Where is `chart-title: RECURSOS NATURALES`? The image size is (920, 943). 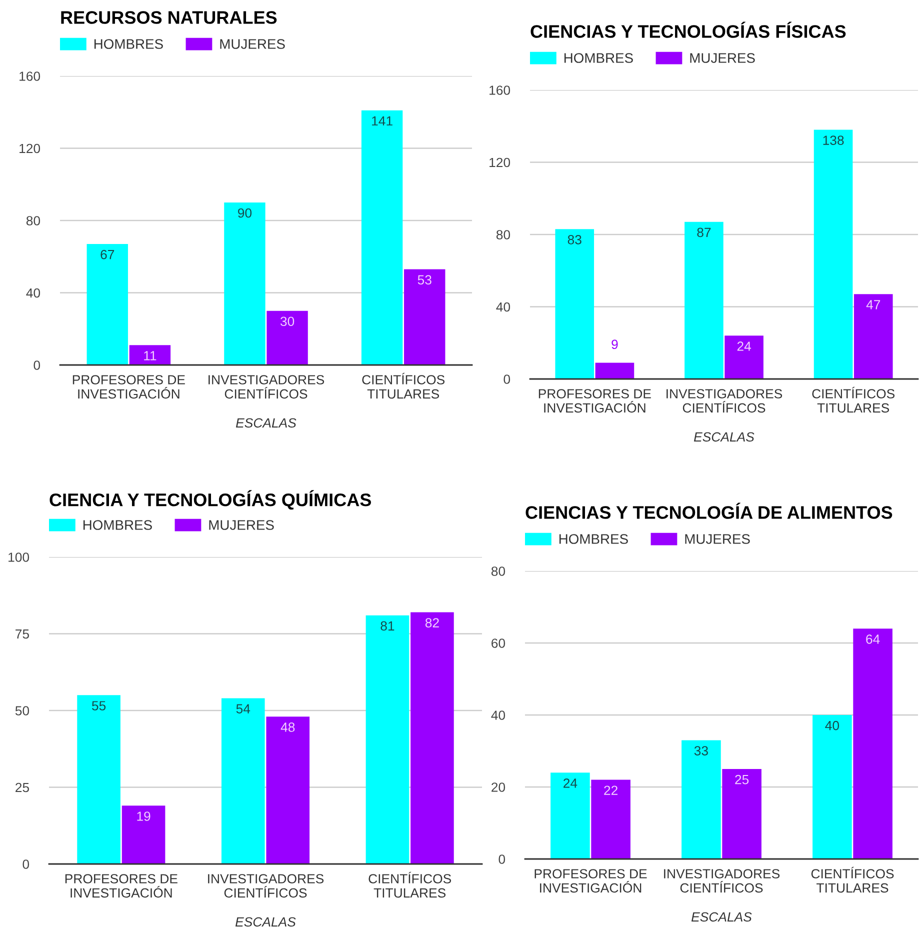
chart-title: RECURSOS NATURALES is located at coordinates (169, 17).